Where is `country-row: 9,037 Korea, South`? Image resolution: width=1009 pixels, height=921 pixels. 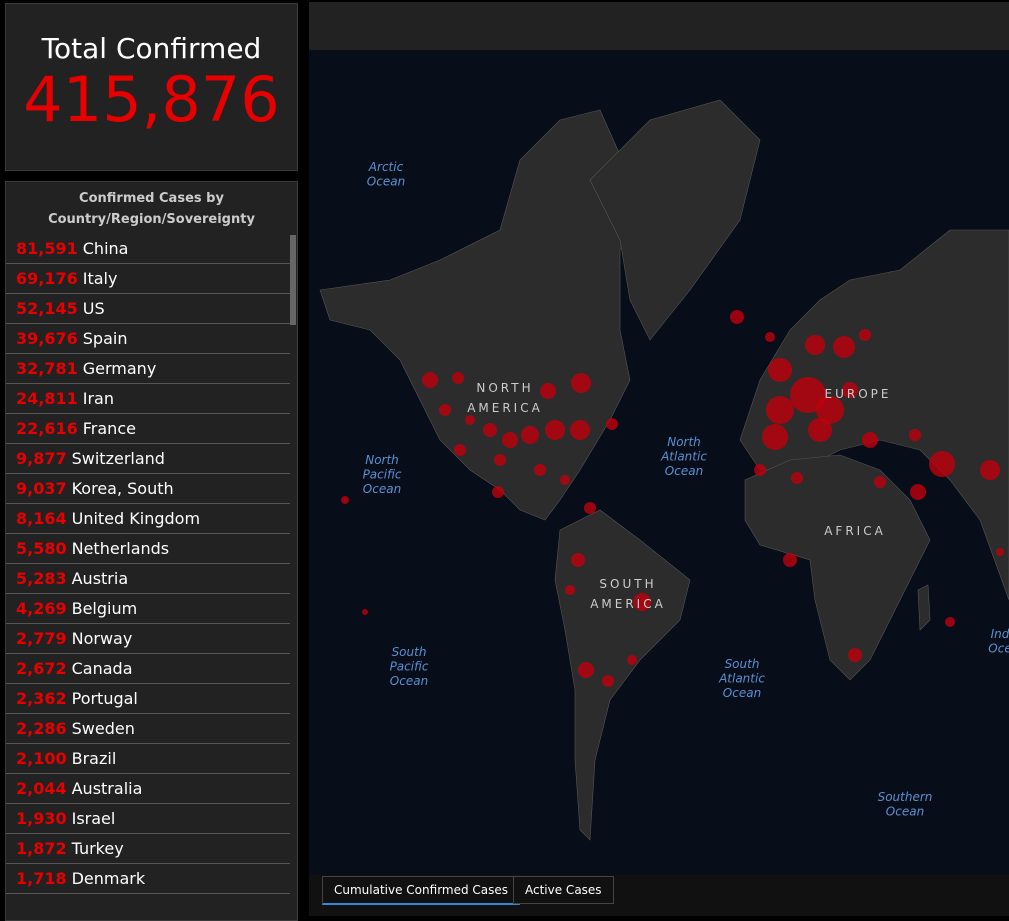 country-row: 9,037 Korea, South is located at coordinates (148, 489).